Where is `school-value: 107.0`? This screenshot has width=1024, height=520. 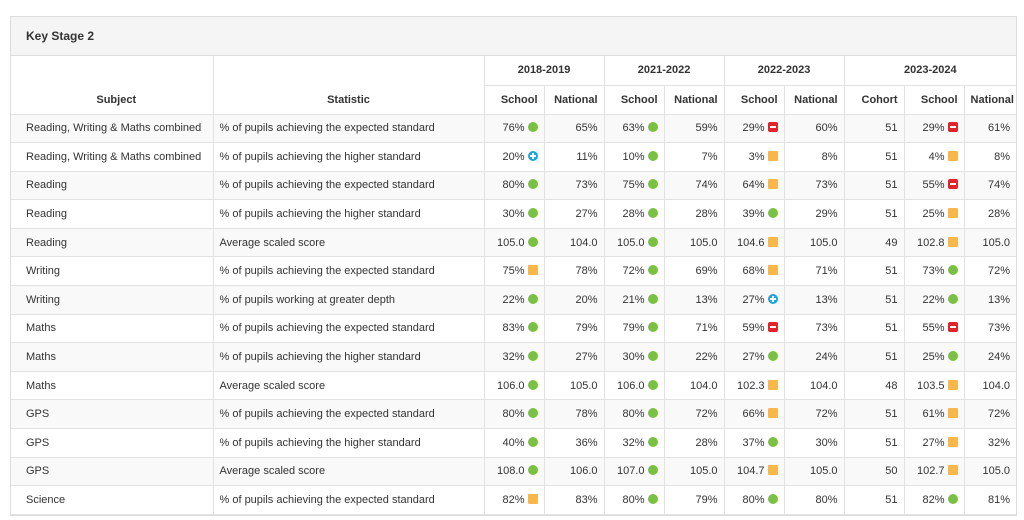
school-value: 107.0 is located at coordinates (630, 471).